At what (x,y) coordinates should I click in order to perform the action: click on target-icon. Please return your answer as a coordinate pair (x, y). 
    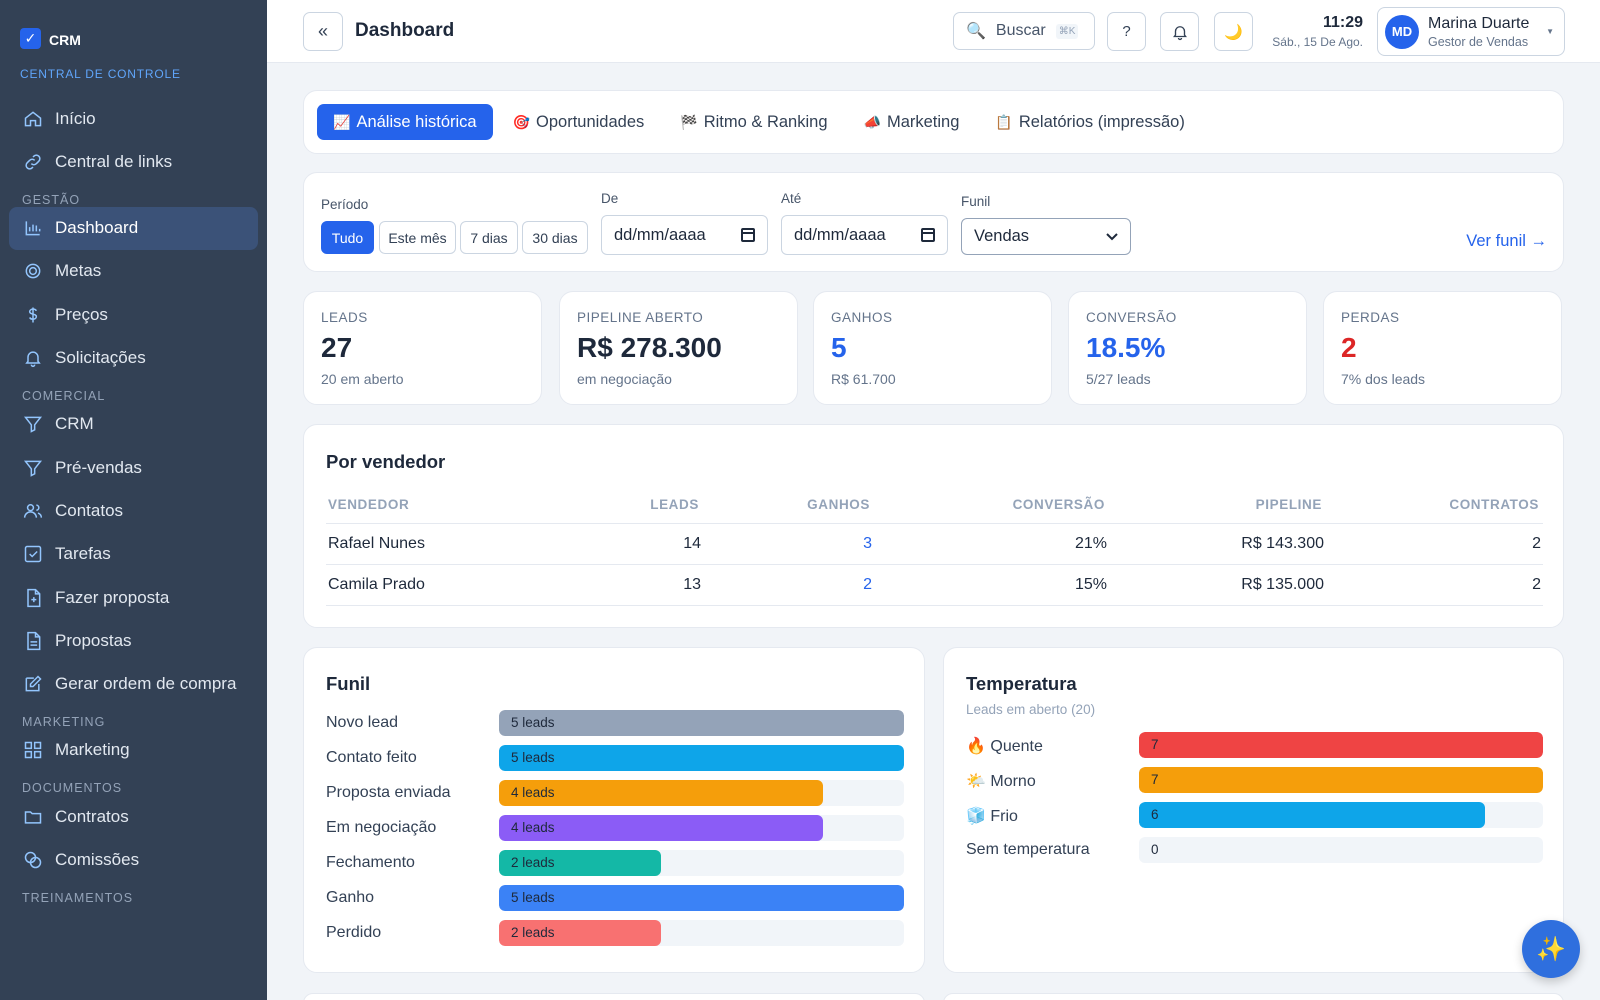
    Looking at the image, I should click on (33, 271).